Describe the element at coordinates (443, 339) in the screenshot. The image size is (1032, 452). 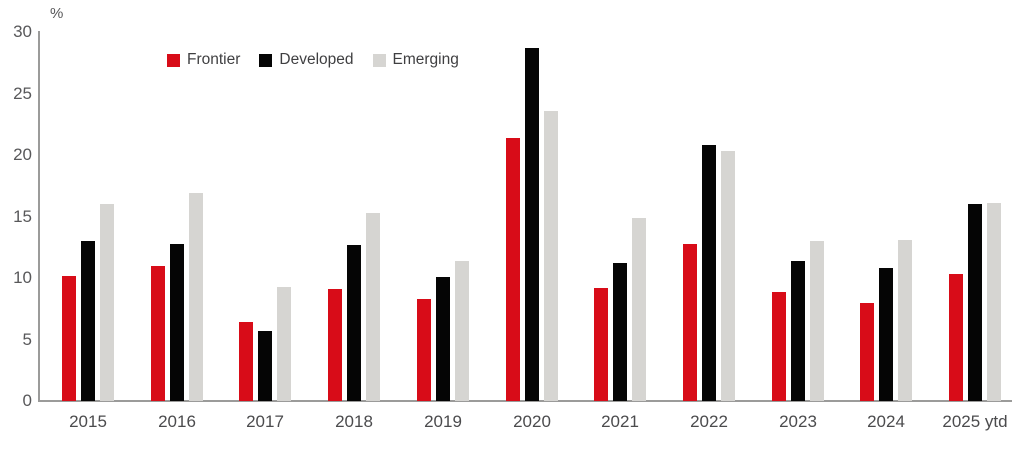
I see `bar-developed-2019` at that location.